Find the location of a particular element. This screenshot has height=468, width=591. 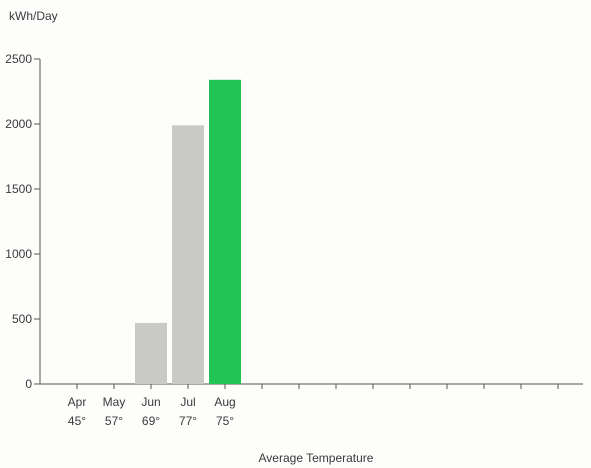

x-axis-label: Average Temperature is located at coordinates (316, 458).